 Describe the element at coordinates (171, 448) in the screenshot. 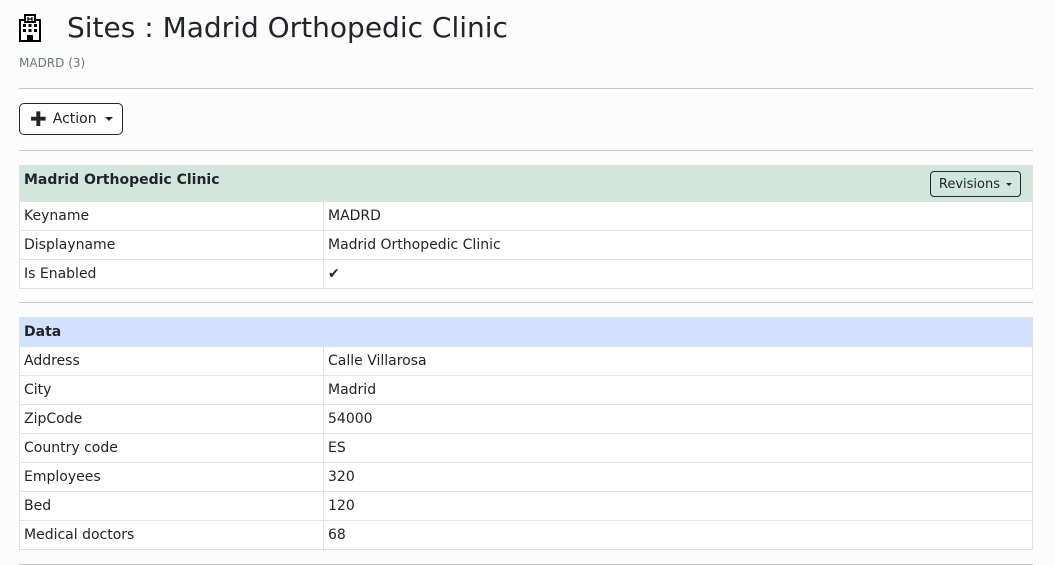

I see `row-label: Country code` at that location.